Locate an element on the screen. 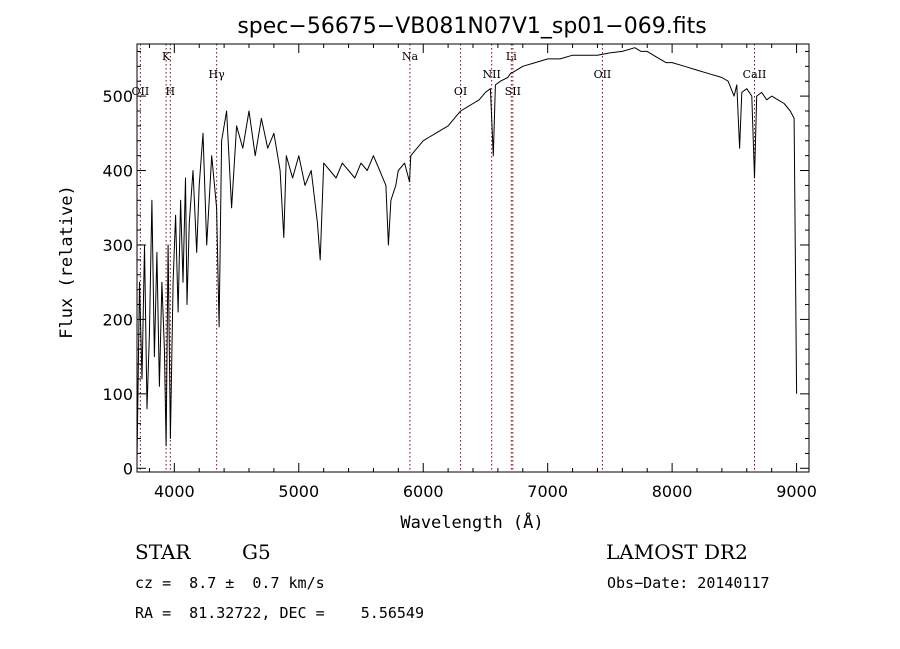 Image resolution: width=900 pixels, height=649 pixels. x-tick-label: 5000 is located at coordinates (298, 491).